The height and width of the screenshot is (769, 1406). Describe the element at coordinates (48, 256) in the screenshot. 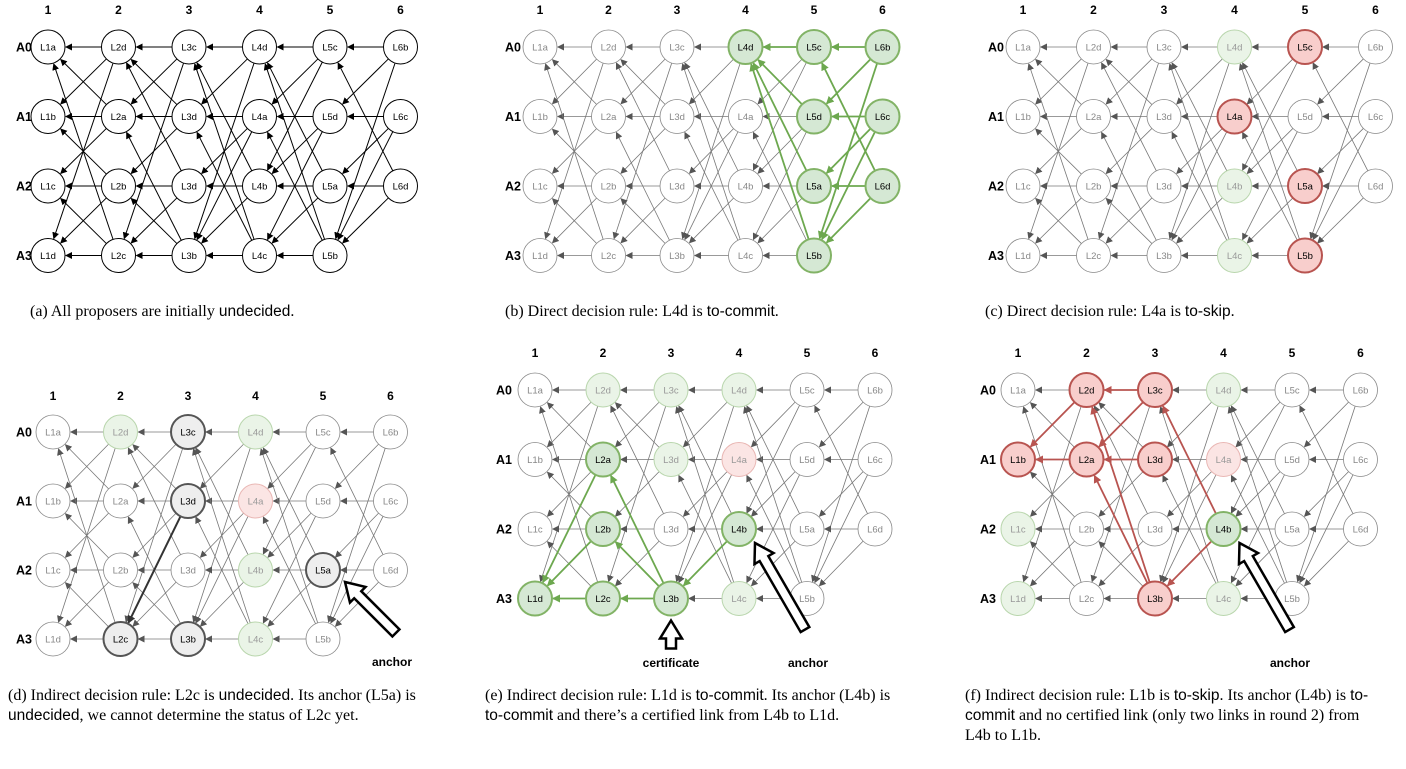

I see `proposer-label: L1d` at that location.